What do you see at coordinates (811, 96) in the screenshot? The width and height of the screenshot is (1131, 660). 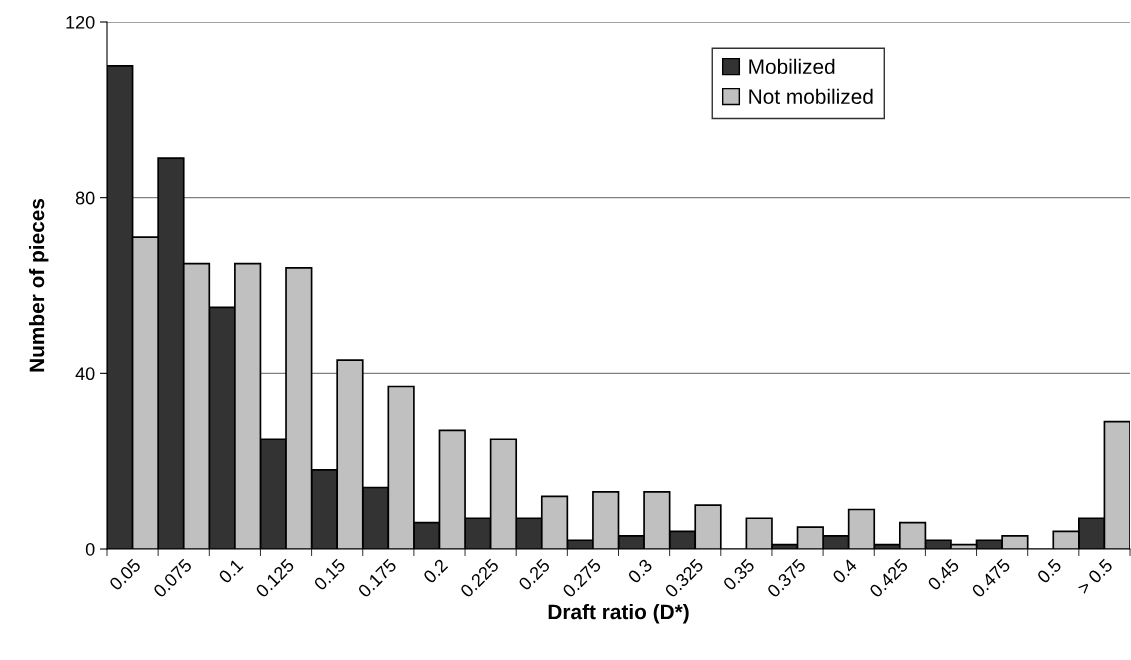 I see `legend-label: Not mobilized` at bounding box center [811, 96].